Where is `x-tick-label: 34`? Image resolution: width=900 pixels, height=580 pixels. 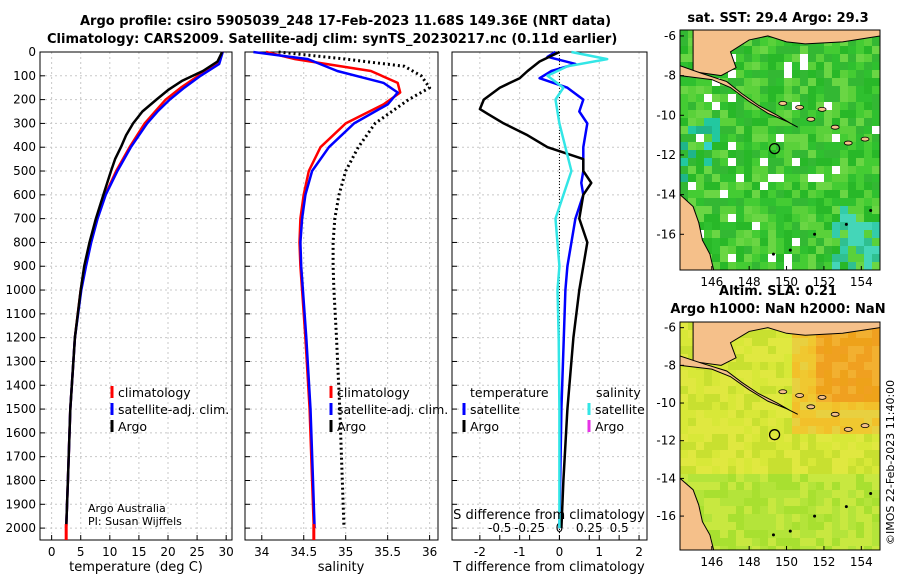
x-tick-label: 34 is located at coordinates (261, 552).